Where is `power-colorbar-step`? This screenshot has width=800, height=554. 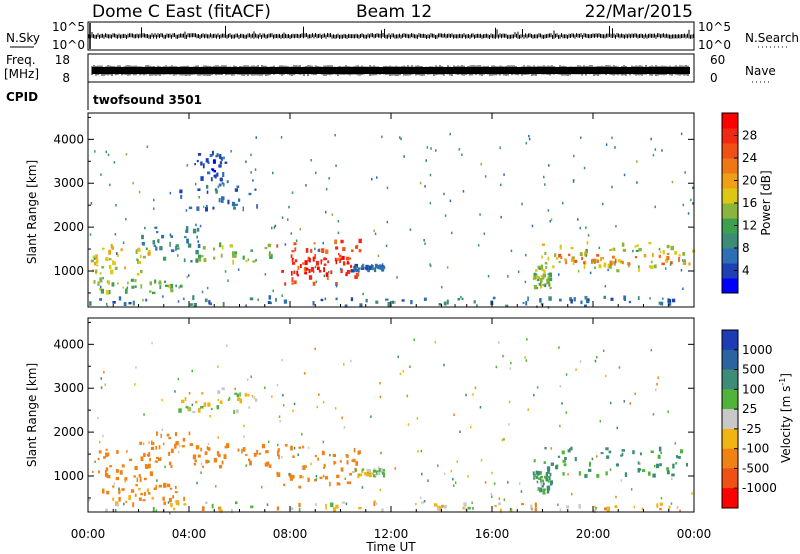 power-colorbar-step is located at coordinates (730, 196).